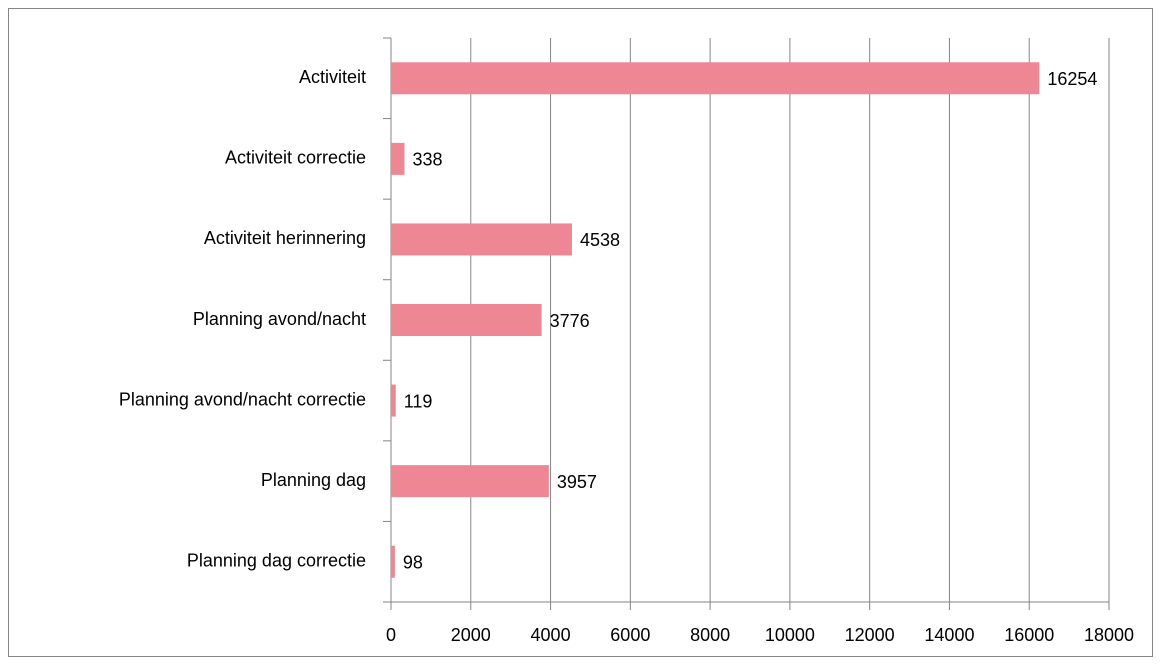 This screenshot has width=1161, height=664. Describe the element at coordinates (710, 635) in the screenshot. I see `x-tick-label: 8000` at that location.